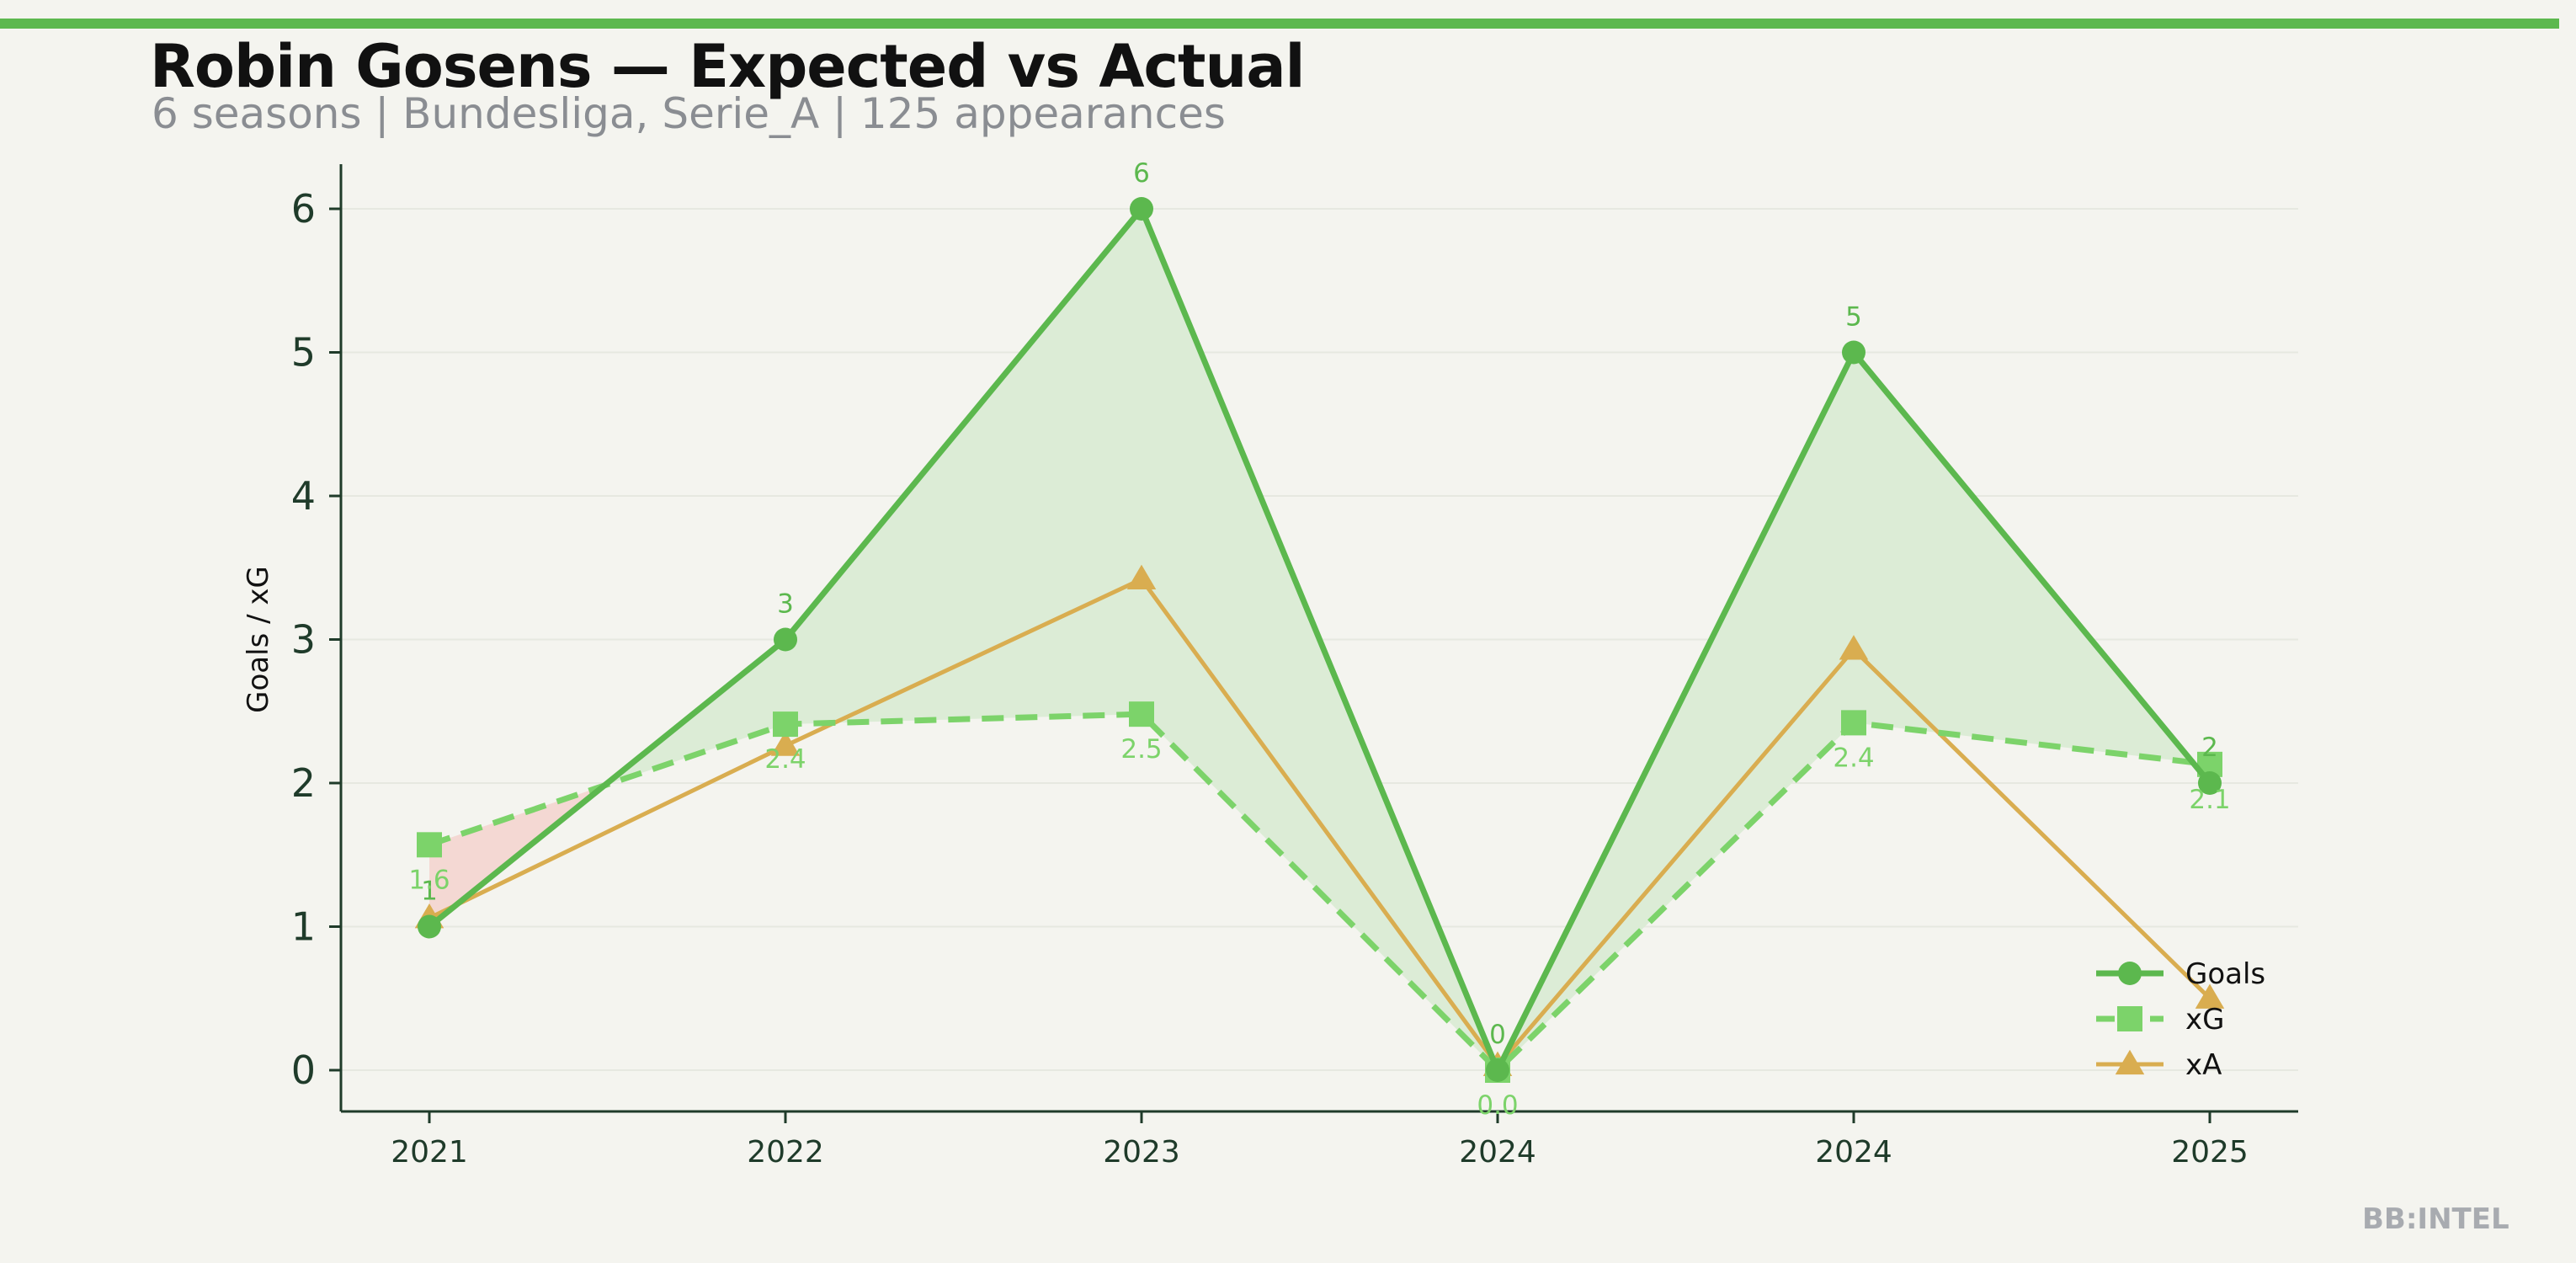 The height and width of the screenshot is (1263, 2576). Describe the element at coordinates (728, 66) in the screenshot. I see `chart-title: Robin Gosens — Expected vs Actual` at that location.